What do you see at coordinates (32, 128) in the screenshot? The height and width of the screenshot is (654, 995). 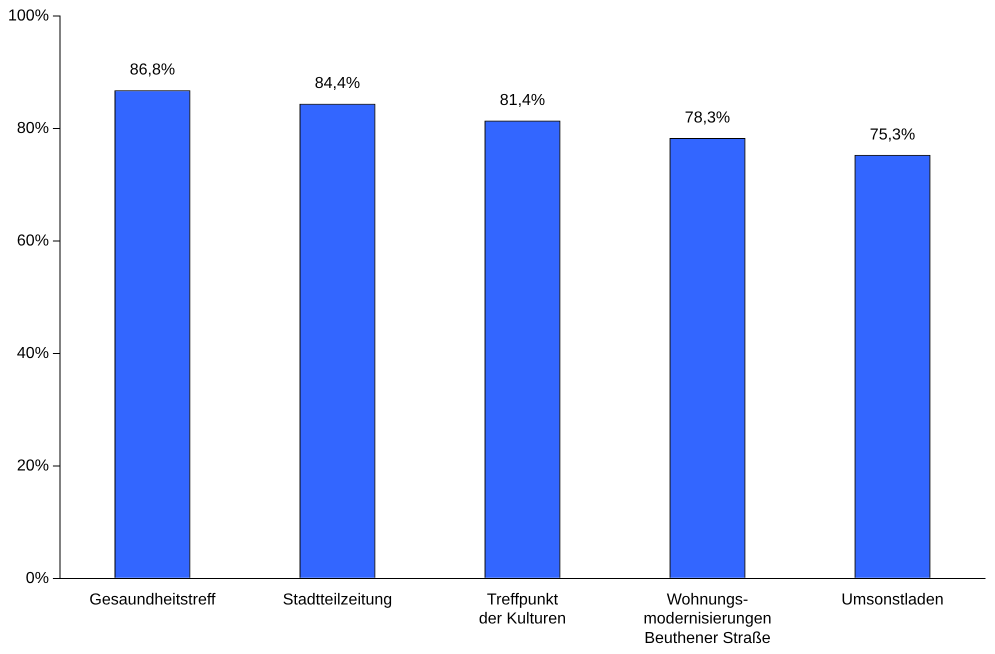 I see `y-tick-label: 80%` at bounding box center [32, 128].